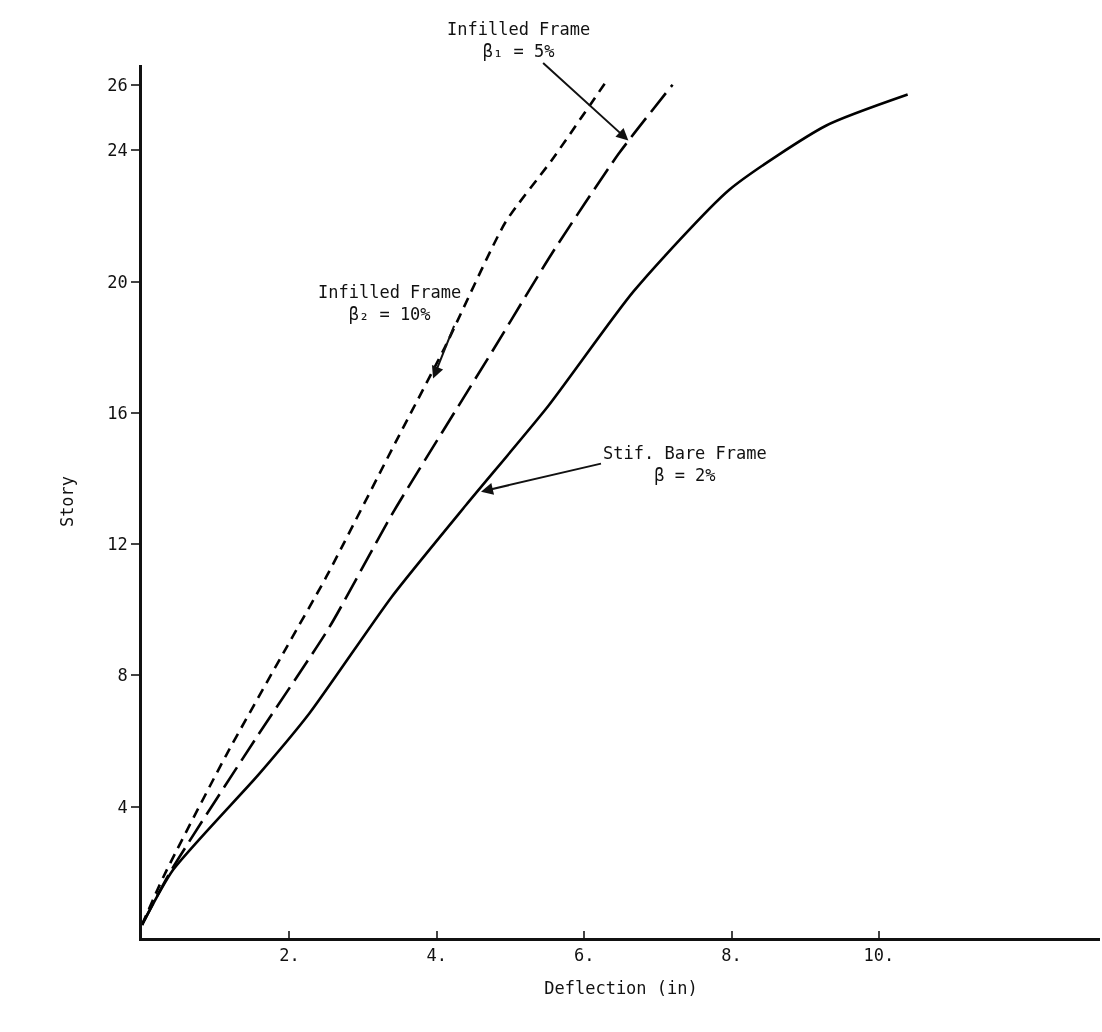 This screenshot has width=1102, height=1032. I want to click on x-tick-label: 6., so click(584, 955).